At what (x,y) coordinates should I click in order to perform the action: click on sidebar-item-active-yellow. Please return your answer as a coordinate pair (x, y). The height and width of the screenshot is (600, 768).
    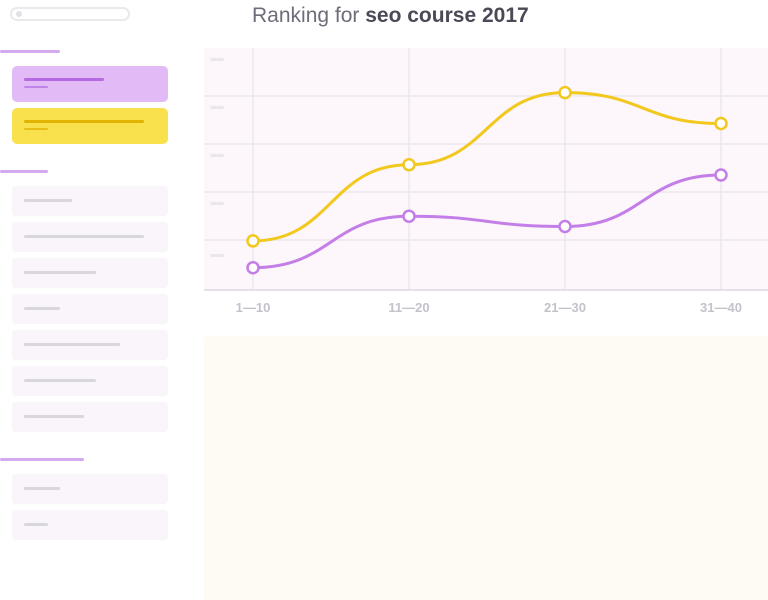
    Looking at the image, I should click on (90, 126).